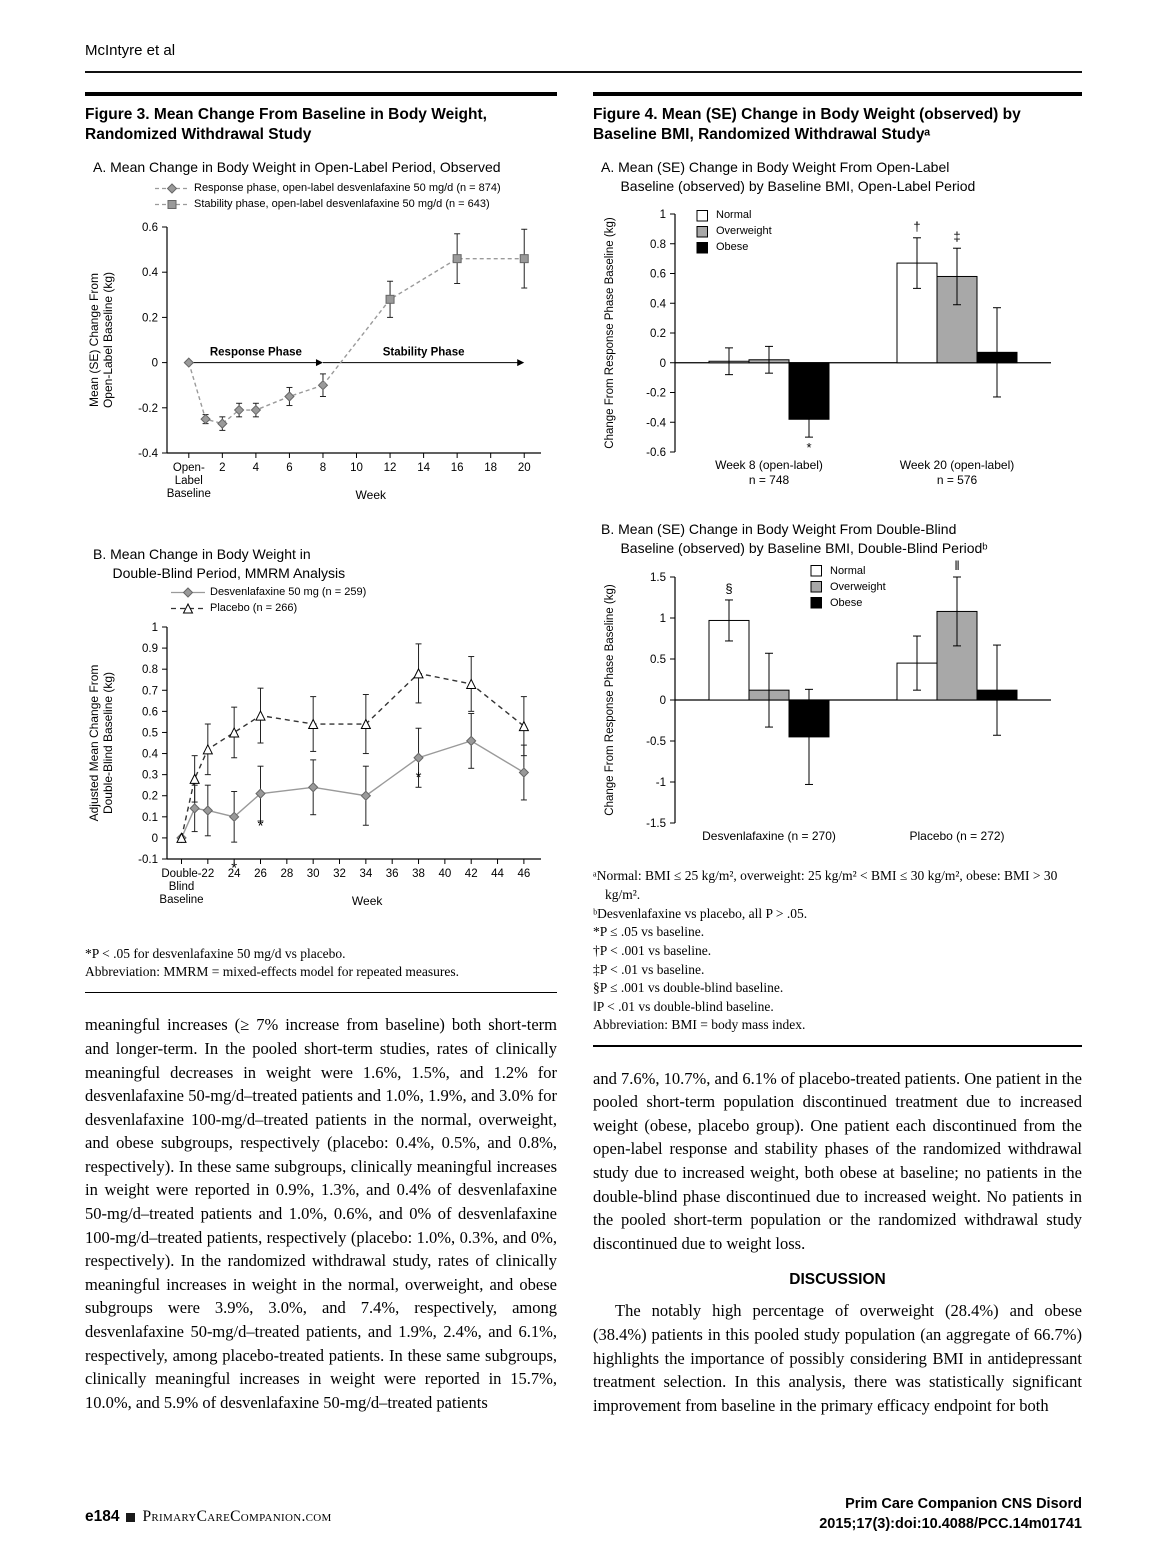 The image size is (1170, 1566). What do you see at coordinates (658, 578) in the screenshot?
I see `svg-text: 1.5` at bounding box center [658, 578].